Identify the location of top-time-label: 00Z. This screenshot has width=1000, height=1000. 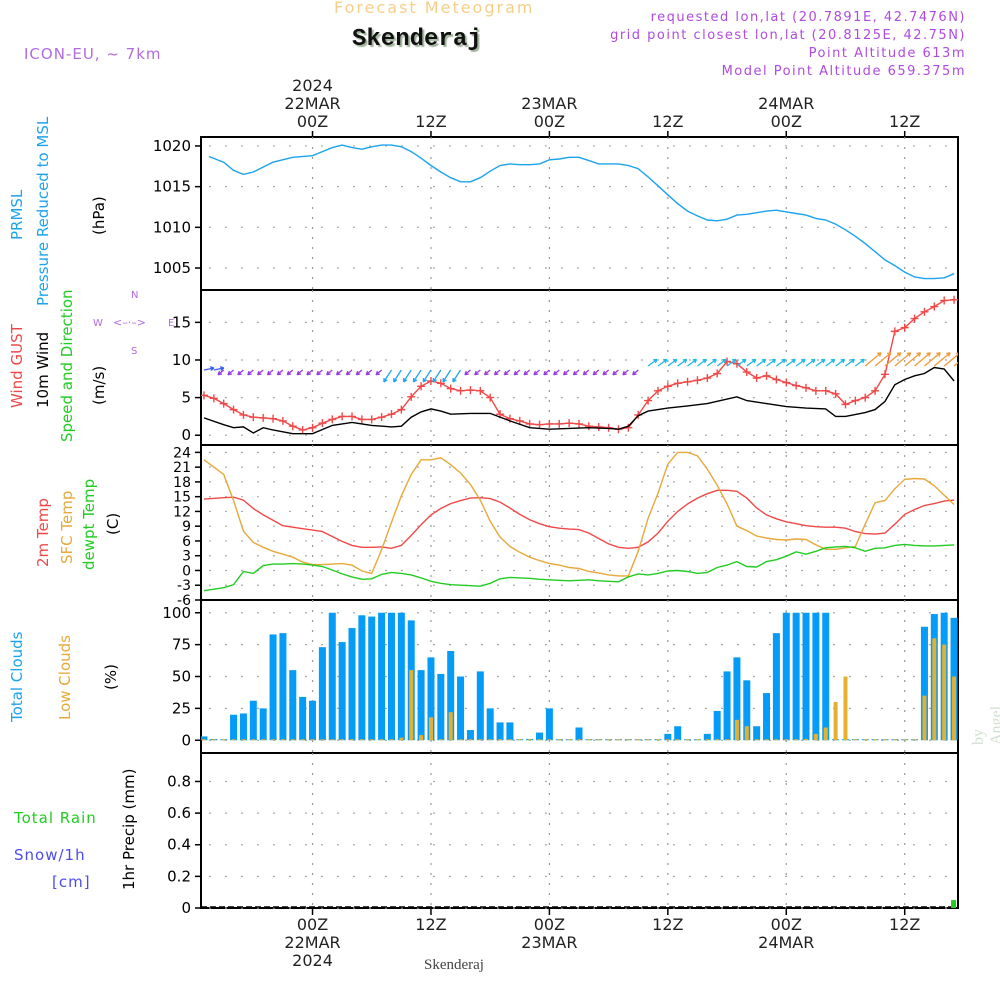
(312, 121).